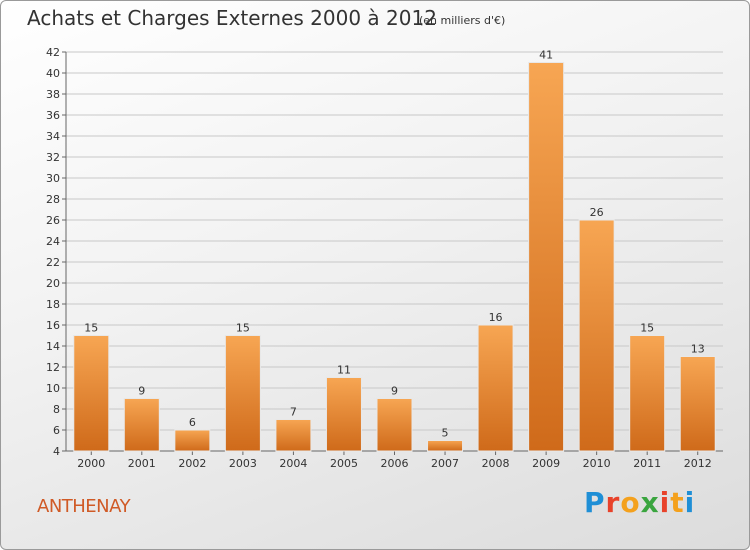  What do you see at coordinates (53, 178) in the screenshot?
I see `y-tick-label: 30` at bounding box center [53, 178].